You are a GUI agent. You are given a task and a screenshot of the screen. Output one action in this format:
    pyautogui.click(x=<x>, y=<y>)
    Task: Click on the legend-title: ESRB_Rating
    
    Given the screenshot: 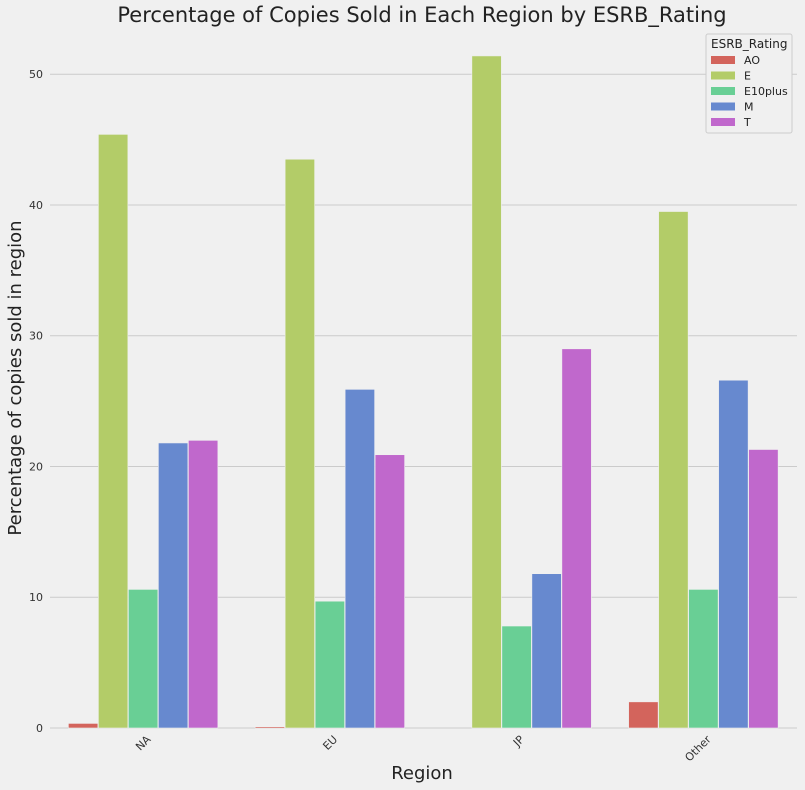 What is the action you would take?
    pyautogui.click(x=749, y=44)
    